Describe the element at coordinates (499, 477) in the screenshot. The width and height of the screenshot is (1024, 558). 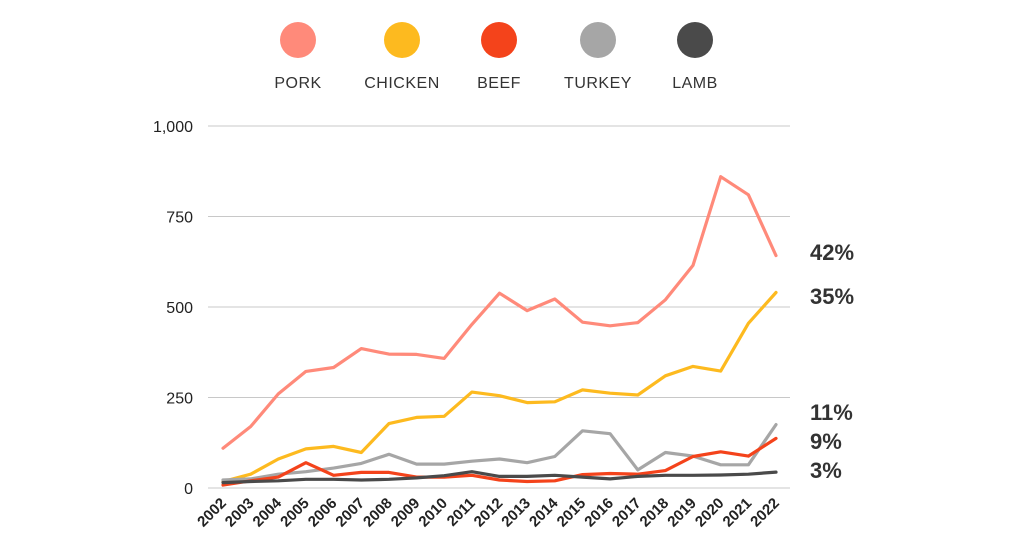
I see `series-line-lamb` at that location.